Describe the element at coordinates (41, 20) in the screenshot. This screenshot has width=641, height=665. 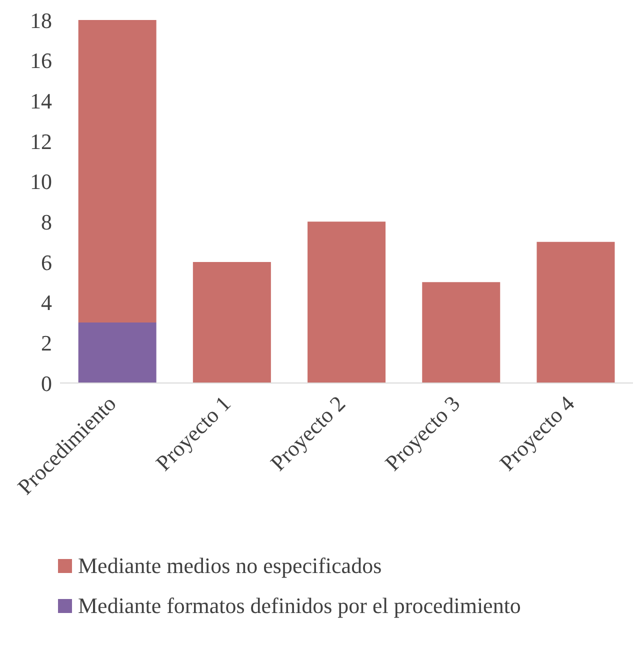
I see `y-tick-label: 18` at that location.